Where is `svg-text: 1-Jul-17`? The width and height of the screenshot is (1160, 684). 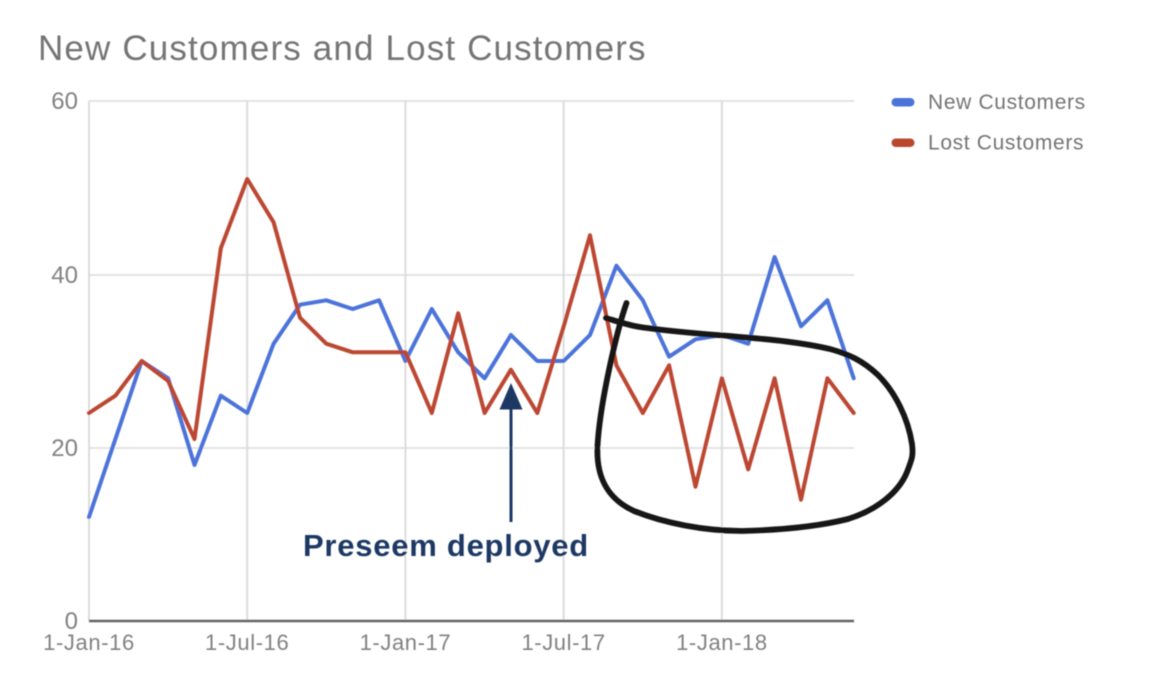 svg-text: 1-Jul-17 is located at coordinates (563, 642).